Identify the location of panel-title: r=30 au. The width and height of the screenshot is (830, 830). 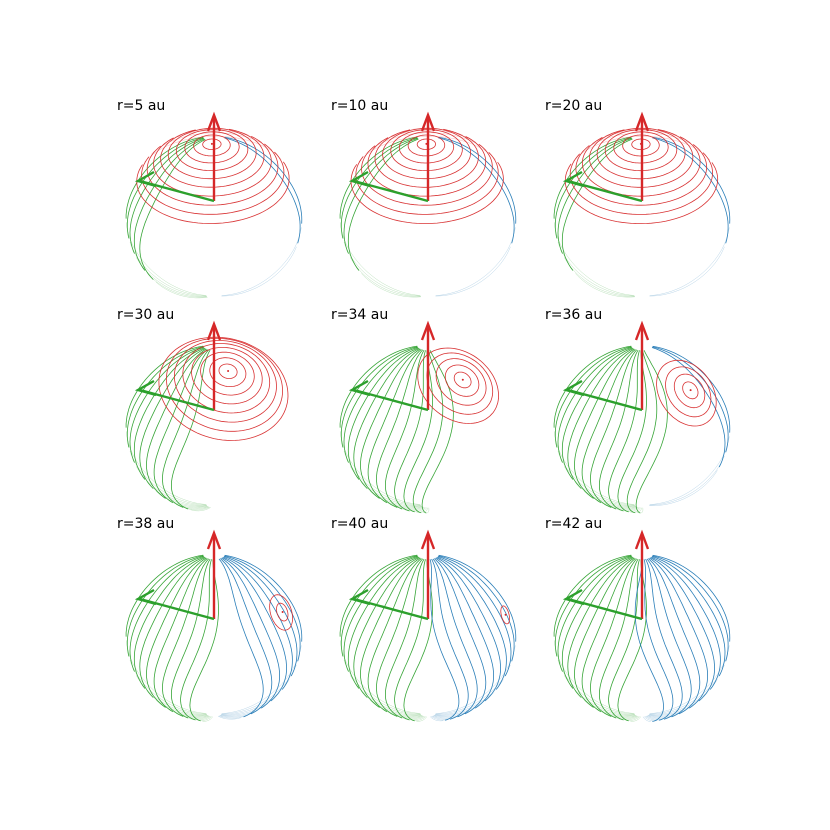
(146, 315).